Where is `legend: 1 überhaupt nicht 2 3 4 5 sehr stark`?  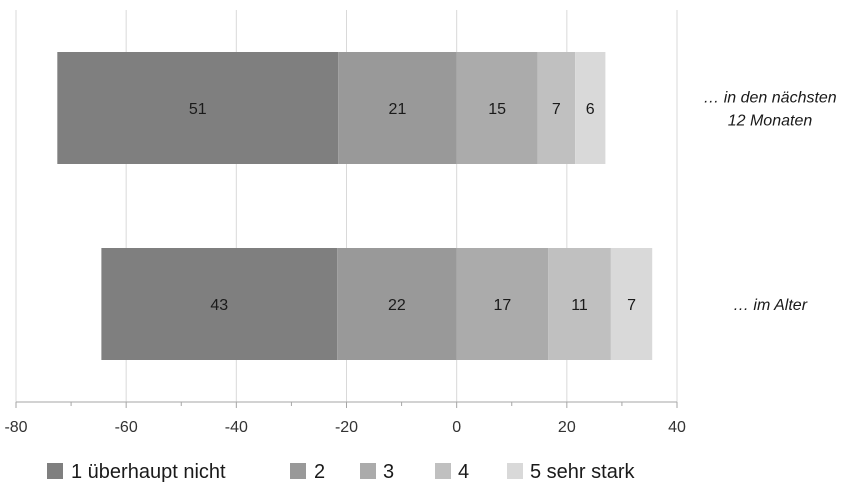 legend: 1 überhaupt nicht 2 3 4 5 sehr stark is located at coordinates (341, 472).